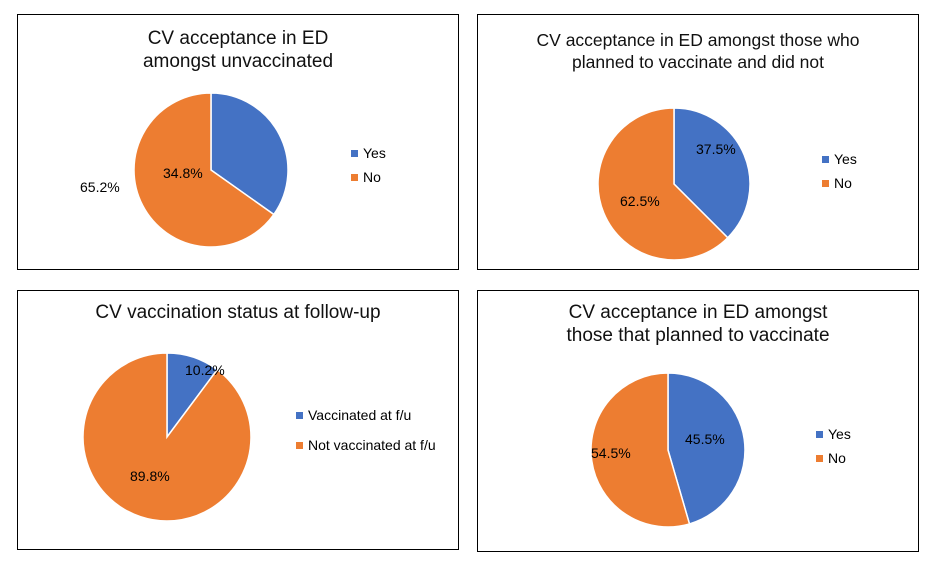 Image resolution: width=936 pixels, height=568 pixels. I want to click on chart-legend: Vaccinated at f/u Not vaccinated at f/u, so click(366, 434).